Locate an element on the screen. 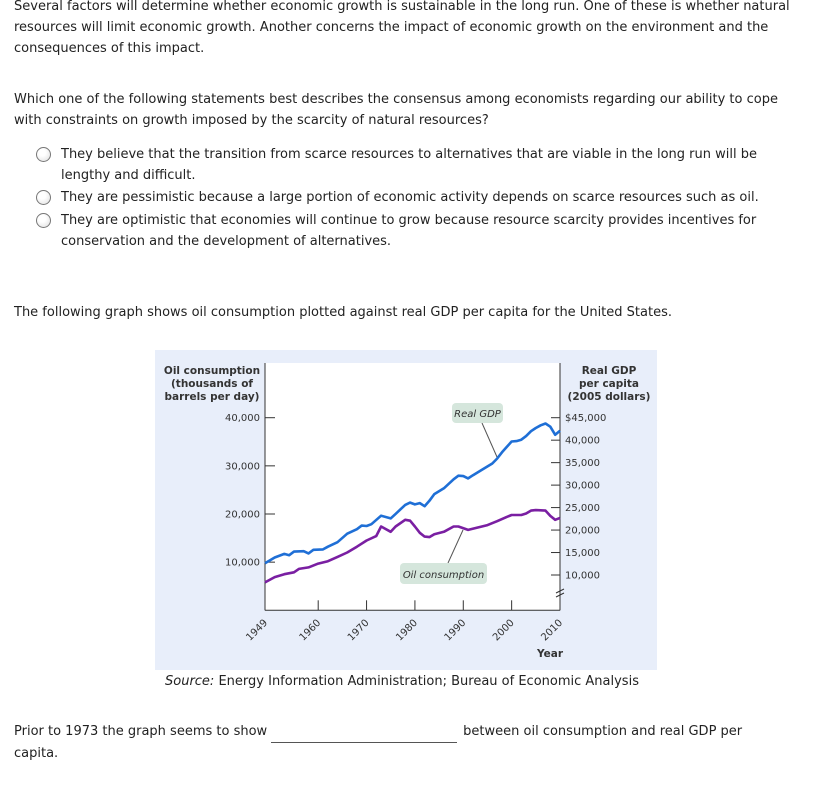  left-axis-title-2: (thousands of is located at coordinates (212, 384).